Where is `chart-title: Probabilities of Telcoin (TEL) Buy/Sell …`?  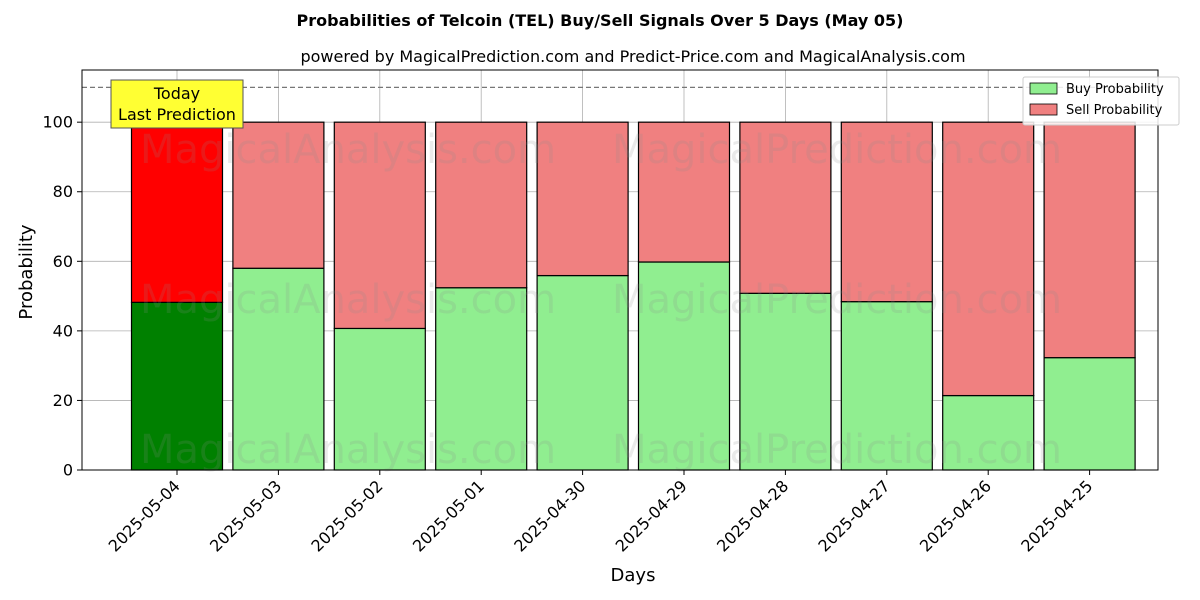 chart-title: Probabilities of Telcoin (TEL) Buy/Sell … is located at coordinates (600, 20).